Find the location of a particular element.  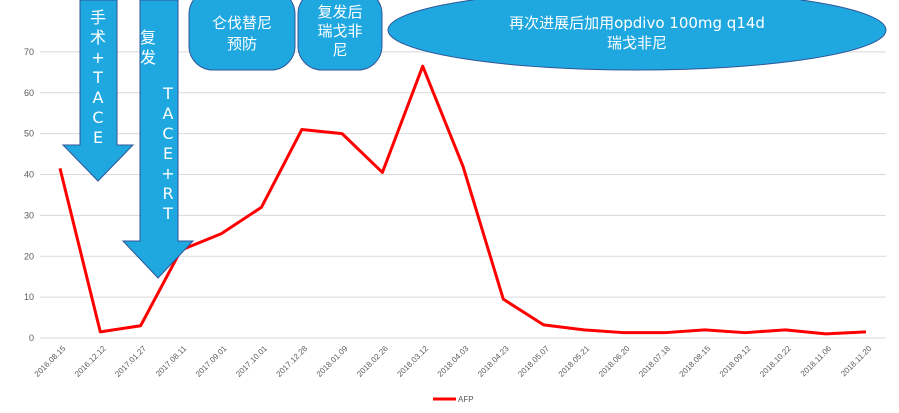

x-tick-label: 2017.01.27 is located at coordinates (130, 361).